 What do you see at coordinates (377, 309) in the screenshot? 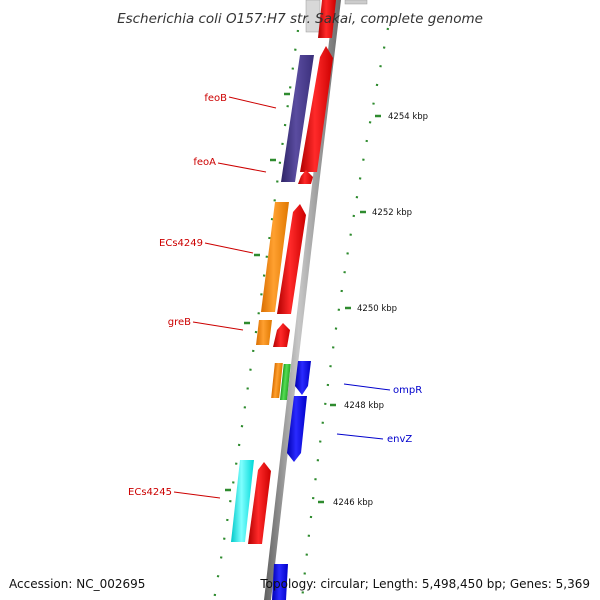
I see `kbp-label-4250: 4250 kbp` at bounding box center [377, 309].